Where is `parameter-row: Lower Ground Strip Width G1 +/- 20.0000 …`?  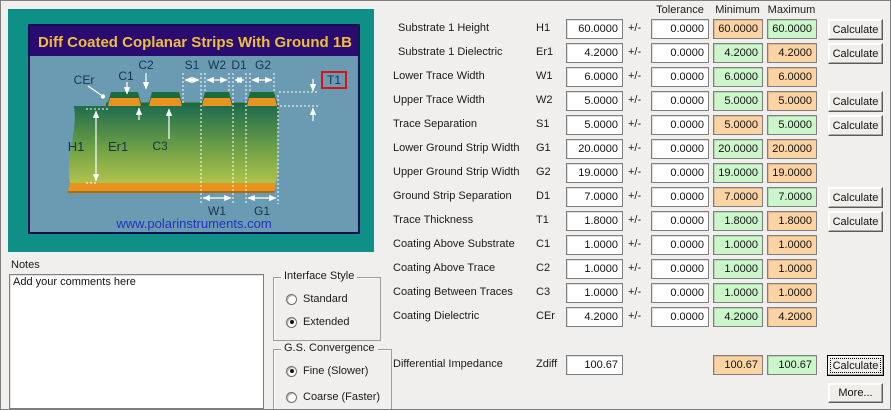 parameter-row: Lower Ground Strip Width G1 +/- 20.0000 … is located at coordinates (445, 149).